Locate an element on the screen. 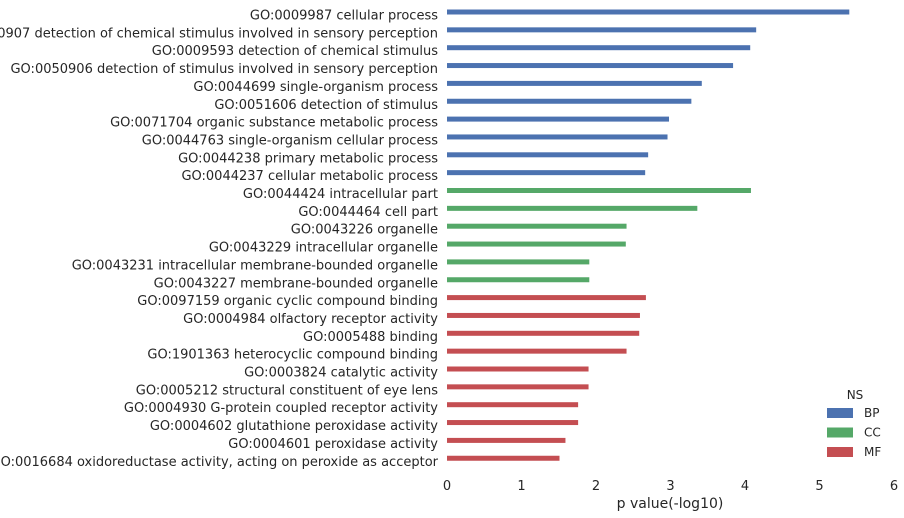 This screenshot has height=518, width=904. category-label: GO:0044424 intracellular part is located at coordinates (340, 194).